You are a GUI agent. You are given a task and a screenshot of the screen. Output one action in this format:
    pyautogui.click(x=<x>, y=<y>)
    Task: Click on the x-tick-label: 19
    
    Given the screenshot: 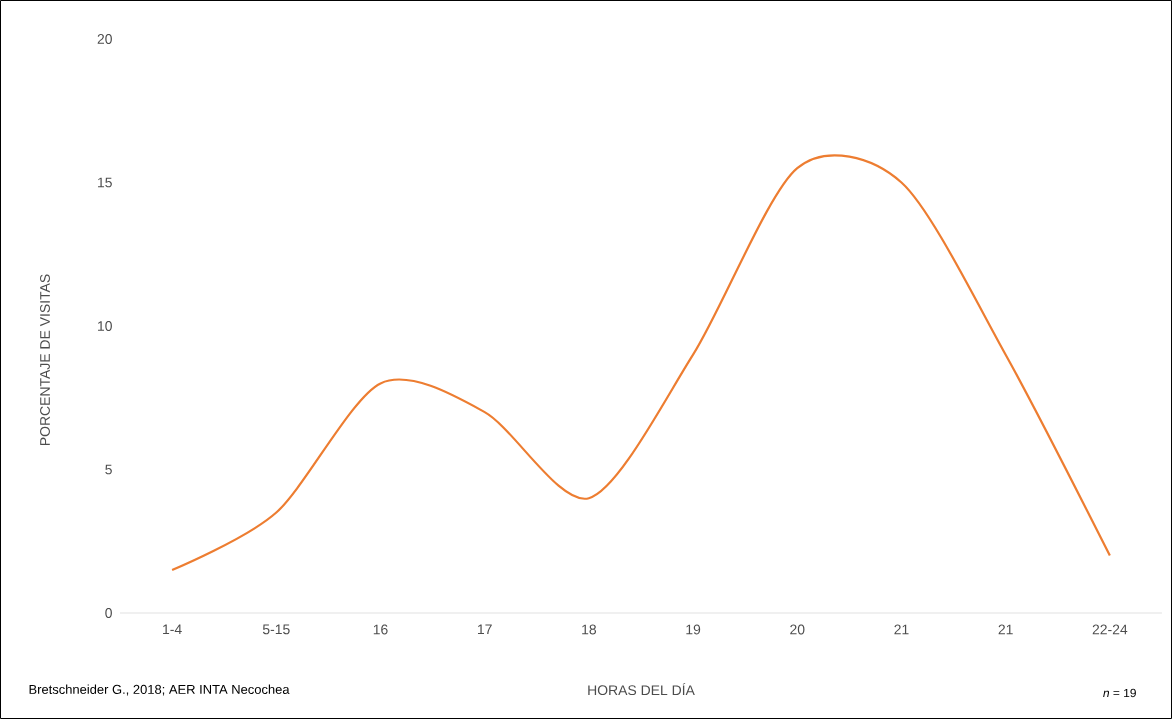 What is the action you would take?
    pyautogui.click(x=693, y=629)
    